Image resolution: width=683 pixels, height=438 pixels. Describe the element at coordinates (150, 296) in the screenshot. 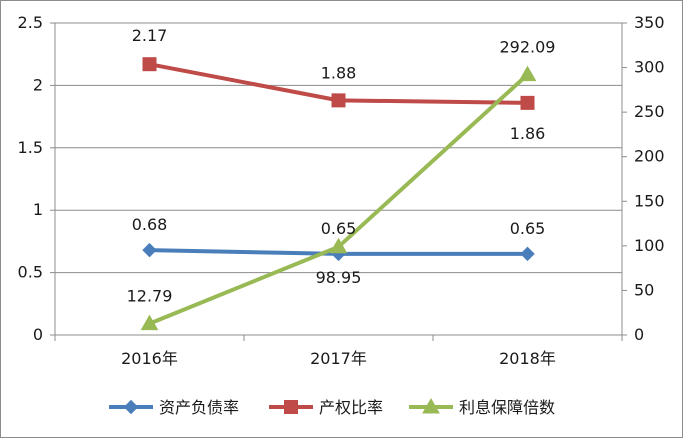

I see `data-label: 12.79` at that location.